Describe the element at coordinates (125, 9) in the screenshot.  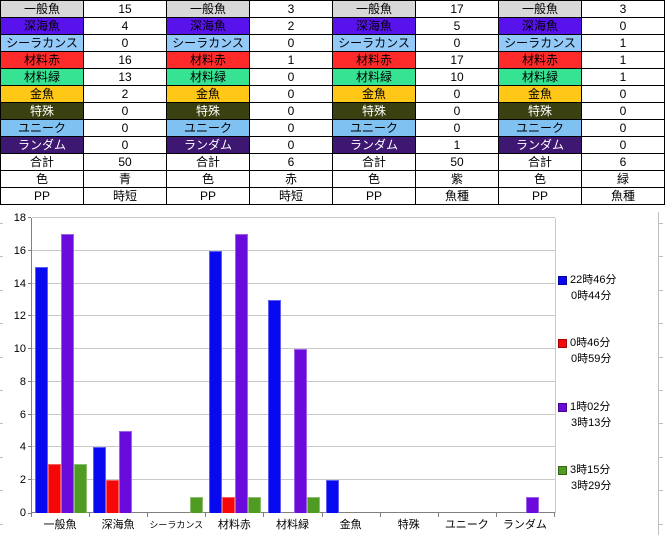
I see `value-cell: 15` at that location.